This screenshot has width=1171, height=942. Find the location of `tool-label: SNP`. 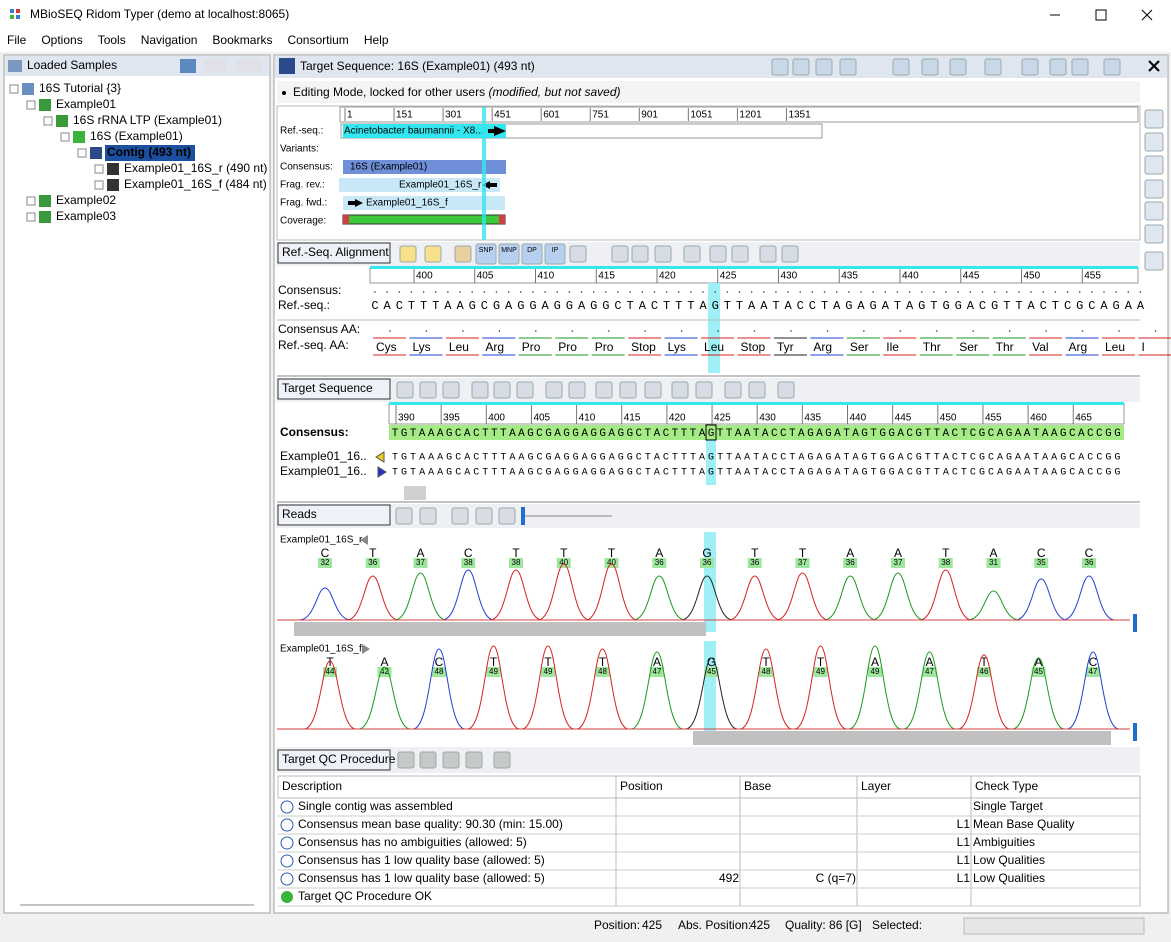

tool-label: SNP is located at coordinates (486, 250).